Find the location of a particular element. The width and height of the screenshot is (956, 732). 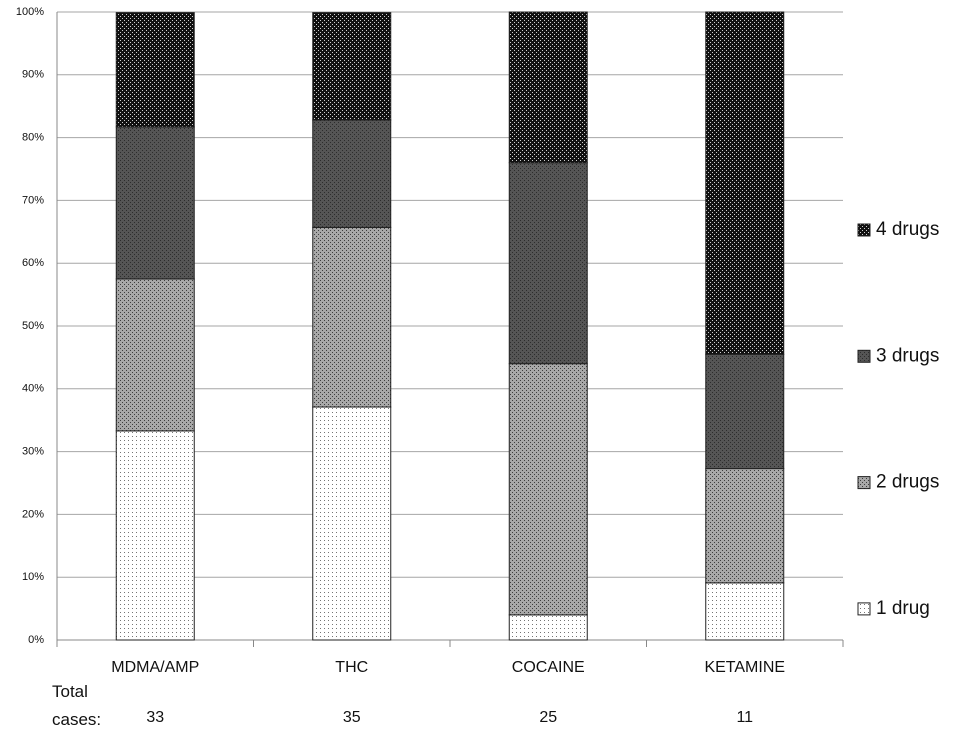

total-value: 25 is located at coordinates (548, 717).